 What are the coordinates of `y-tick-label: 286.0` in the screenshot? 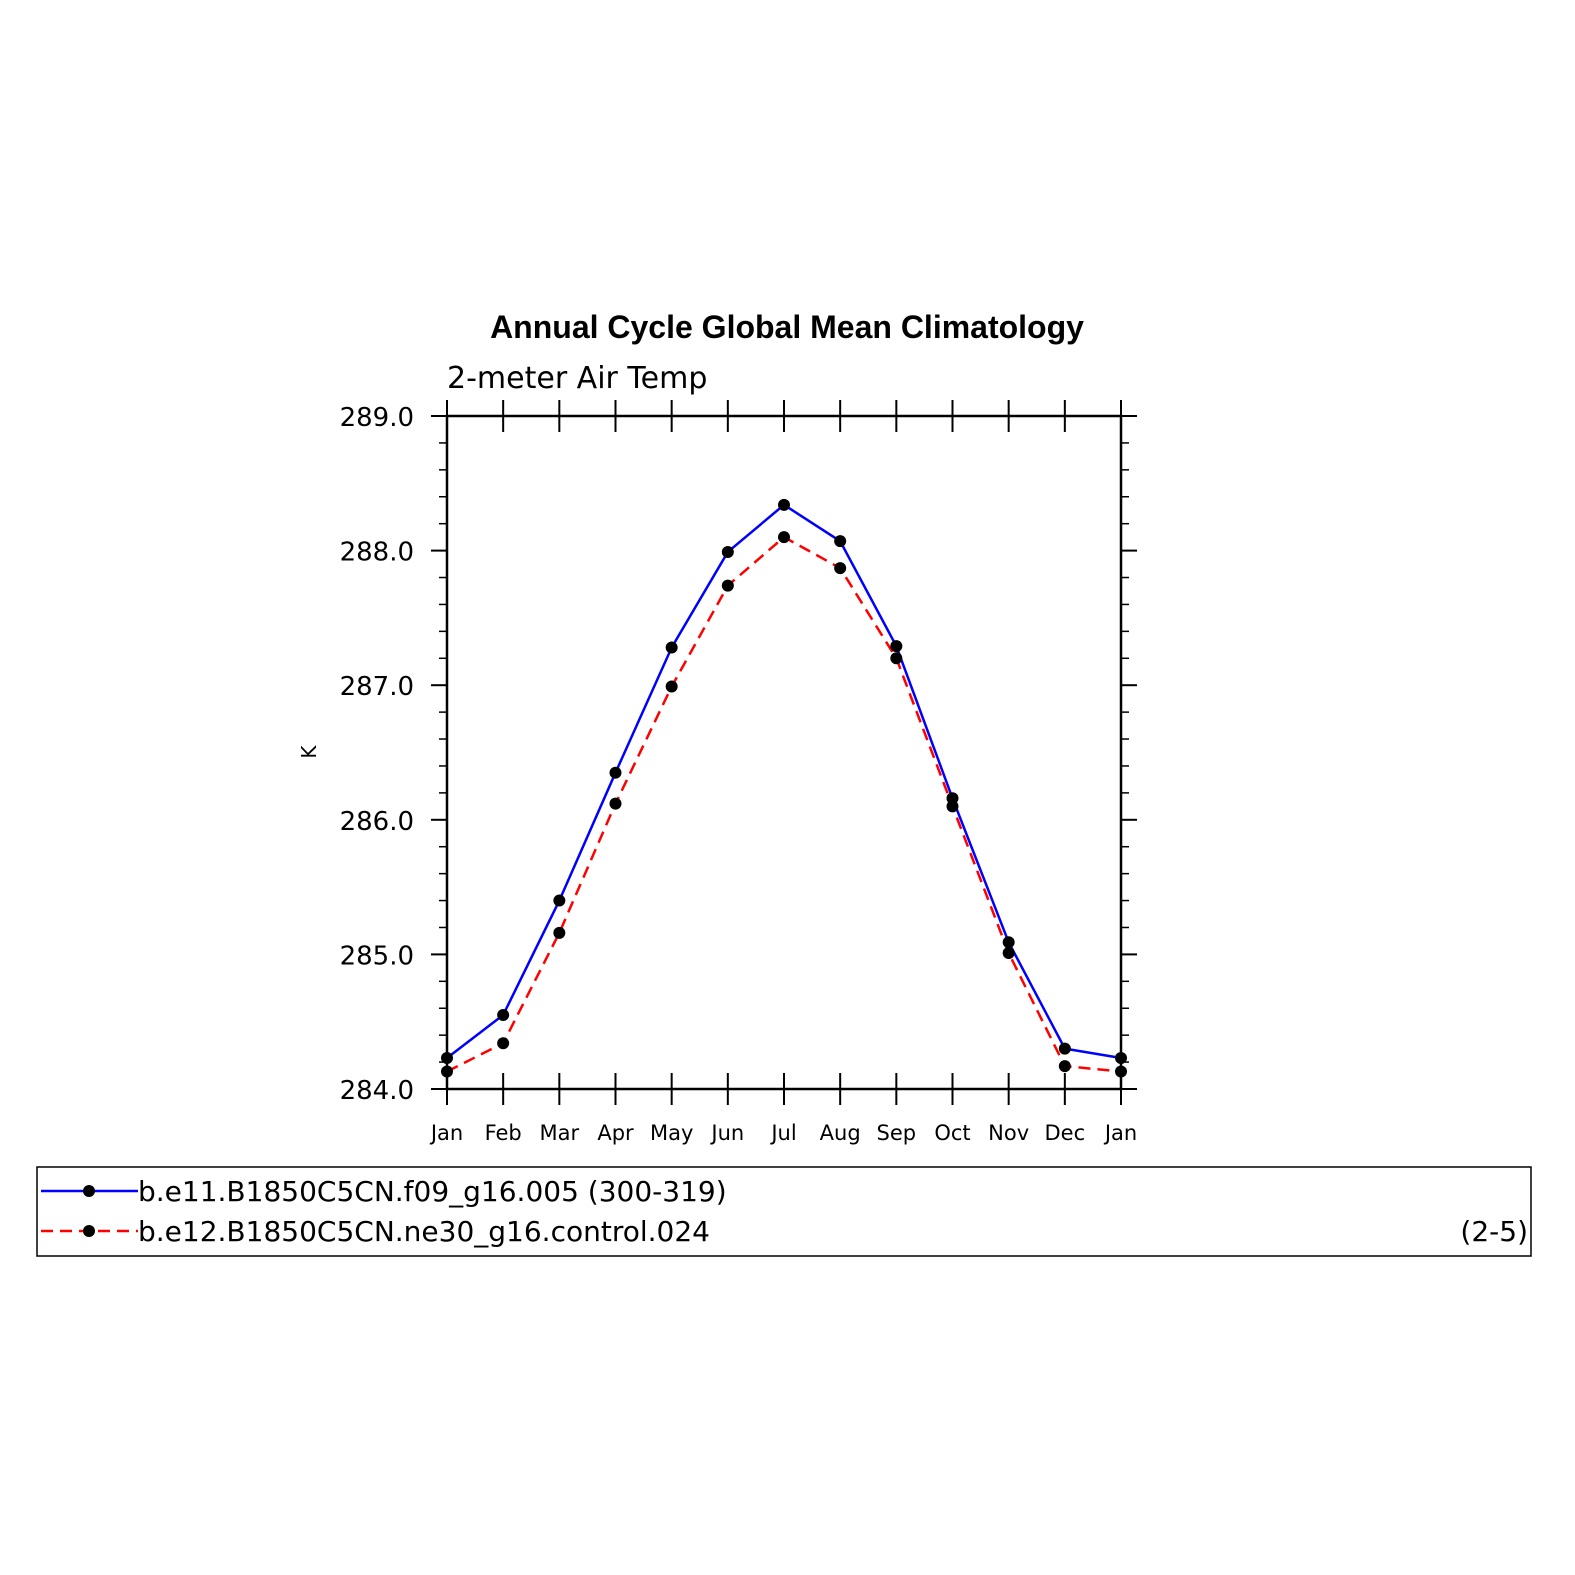 It's located at (377, 822).